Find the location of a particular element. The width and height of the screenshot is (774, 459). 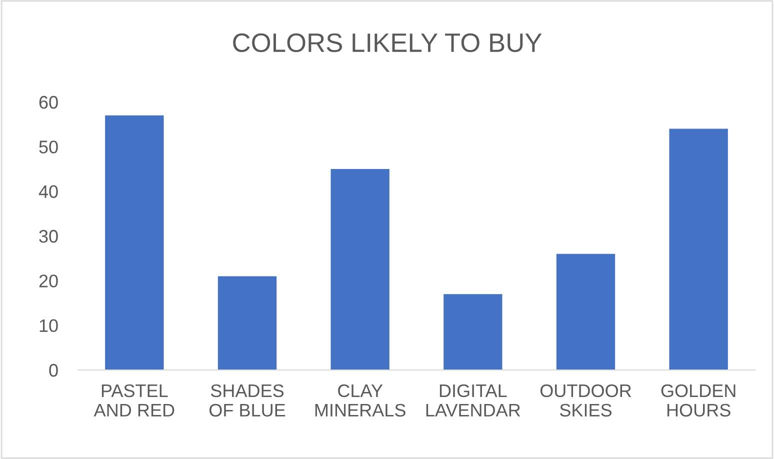

y-tick-label: 30 is located at coordinates (48, 236).